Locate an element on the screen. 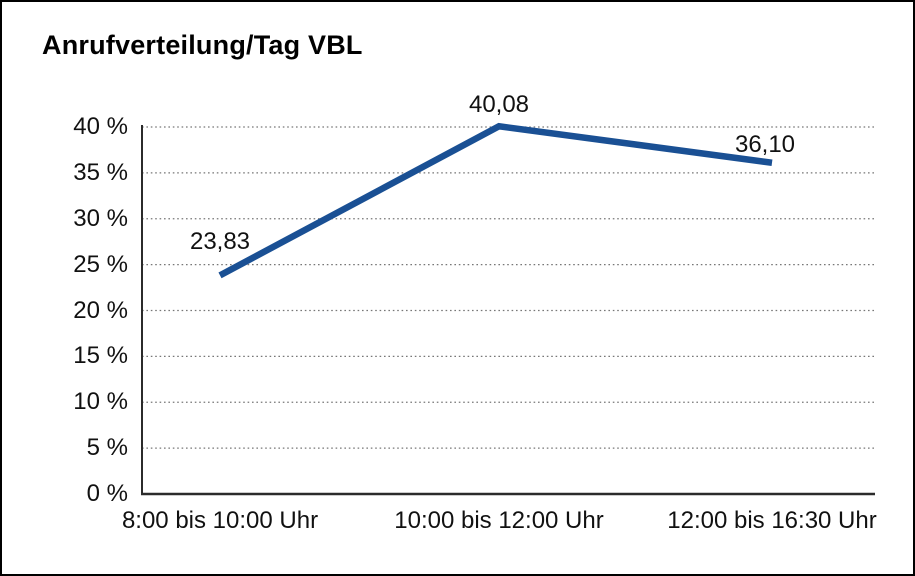 The height and width of the screenshot is (576, 915). y-tick-label: 25 % is located at coordinates (100, 264).